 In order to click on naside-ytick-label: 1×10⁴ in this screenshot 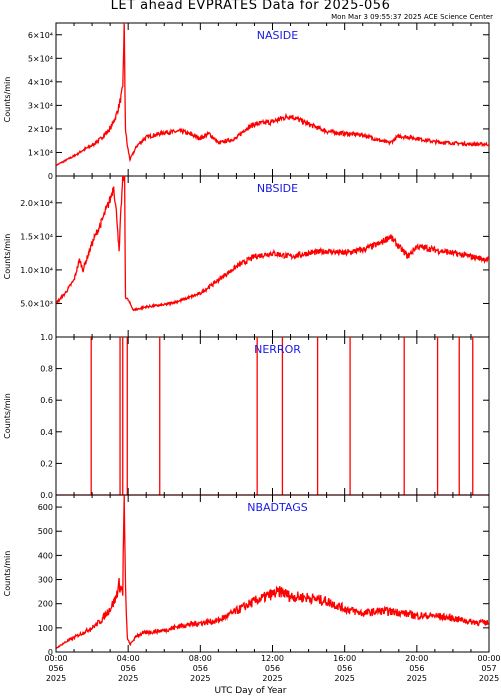, I will do `click(40, 152)`.